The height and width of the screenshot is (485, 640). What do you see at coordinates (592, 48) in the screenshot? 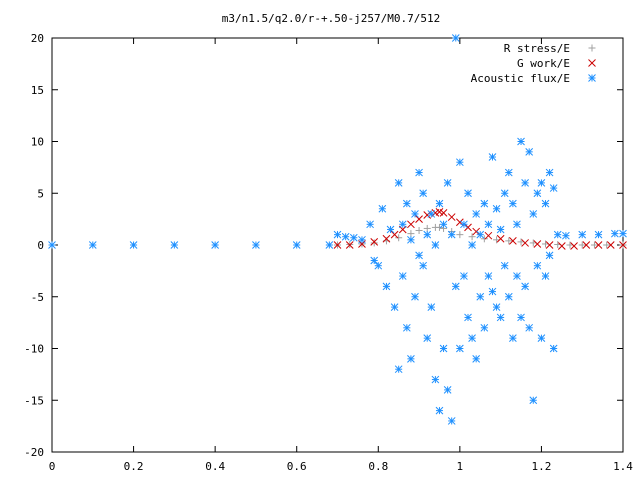
I see `legend-marker` at bounding box center [592, 48].